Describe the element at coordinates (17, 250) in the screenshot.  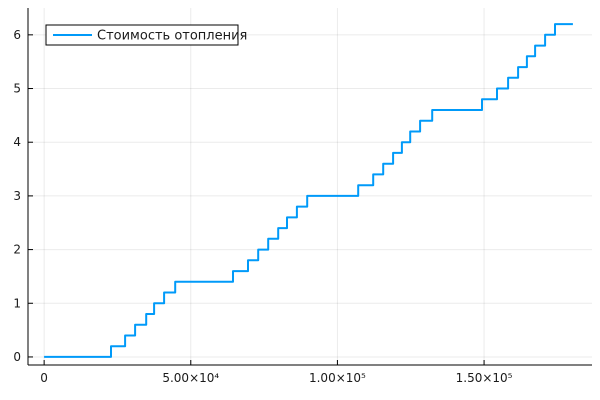
I see `y-tick-label: 2` at that location.